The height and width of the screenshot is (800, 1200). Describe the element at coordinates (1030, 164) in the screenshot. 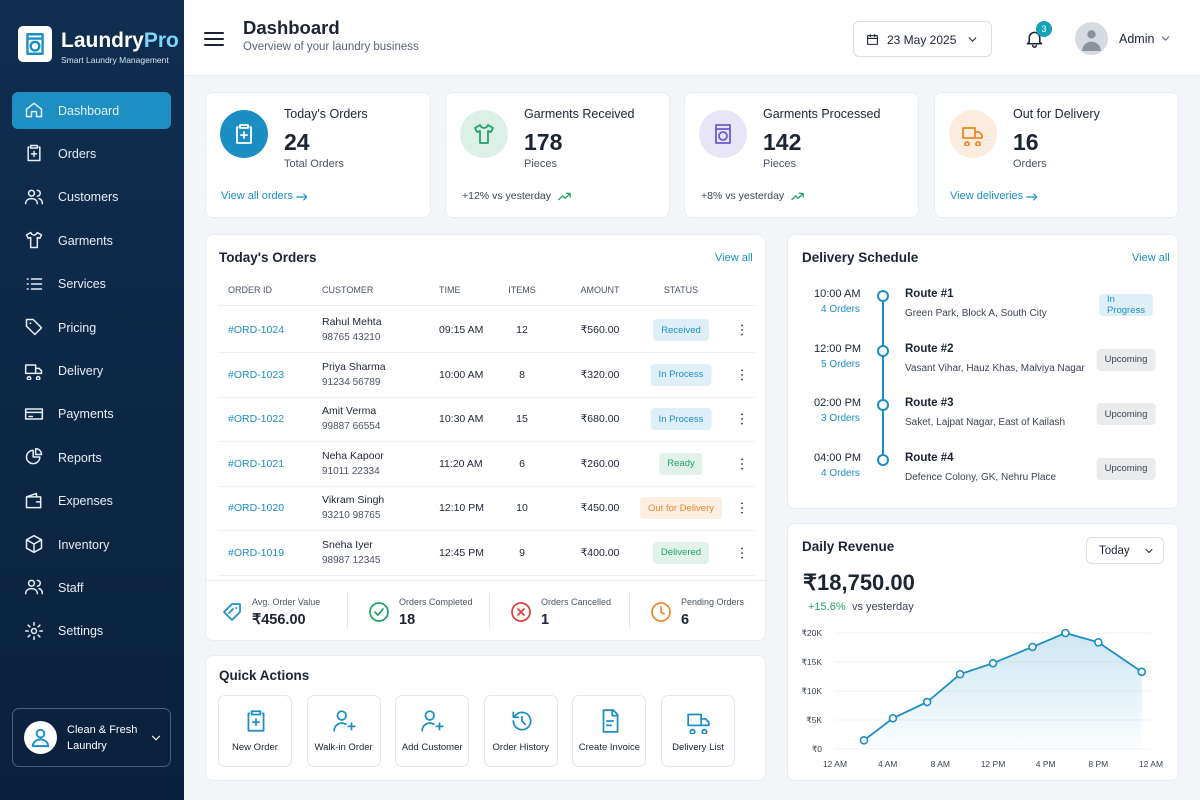

I see `stat-unit: Orders` at that location.